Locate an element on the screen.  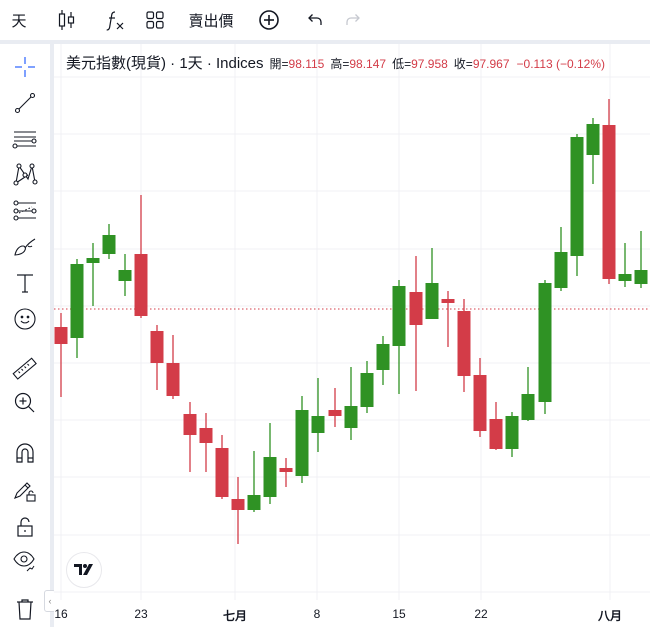
horizontal-lines-icon is located at coordinates (24, 140).